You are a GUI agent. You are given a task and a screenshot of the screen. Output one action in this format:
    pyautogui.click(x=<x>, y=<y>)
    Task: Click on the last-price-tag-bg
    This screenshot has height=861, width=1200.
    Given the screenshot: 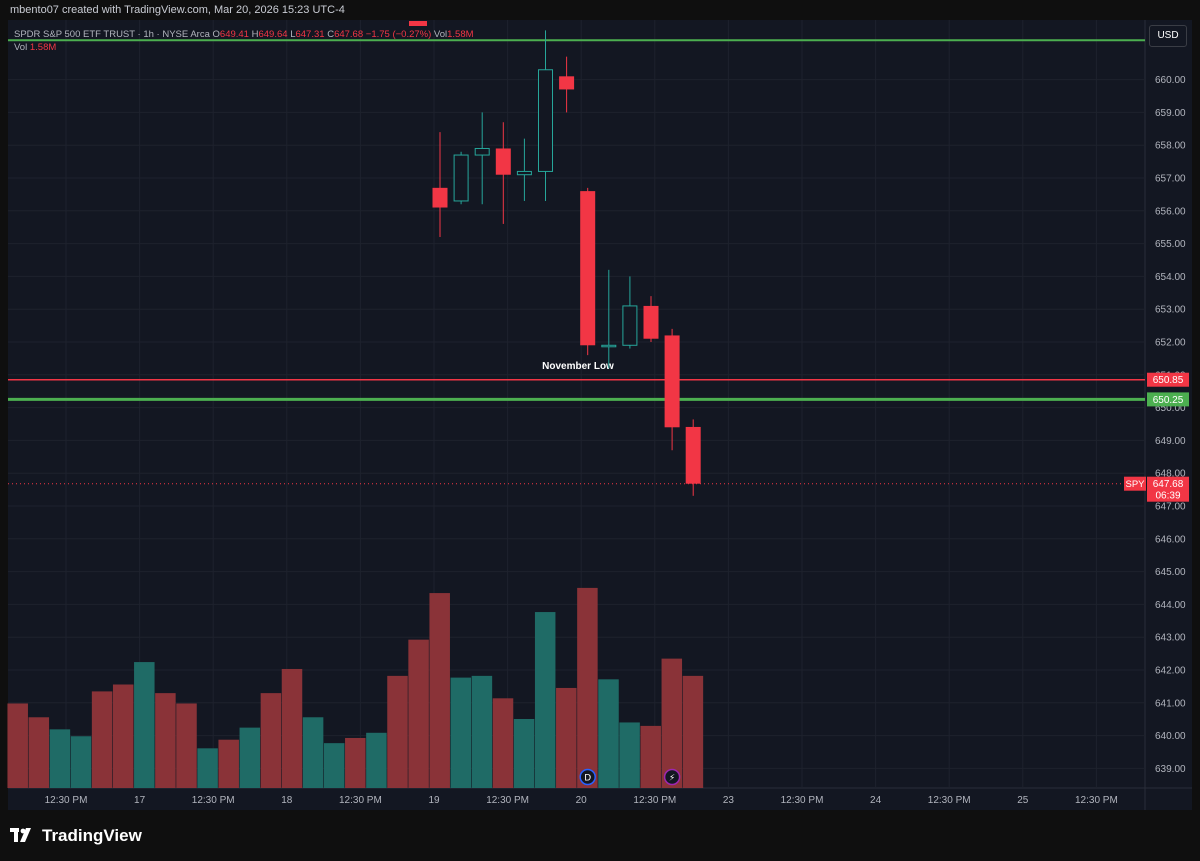 What is the action you would take?
    pyautogui.click(x=1168, y=489)
    